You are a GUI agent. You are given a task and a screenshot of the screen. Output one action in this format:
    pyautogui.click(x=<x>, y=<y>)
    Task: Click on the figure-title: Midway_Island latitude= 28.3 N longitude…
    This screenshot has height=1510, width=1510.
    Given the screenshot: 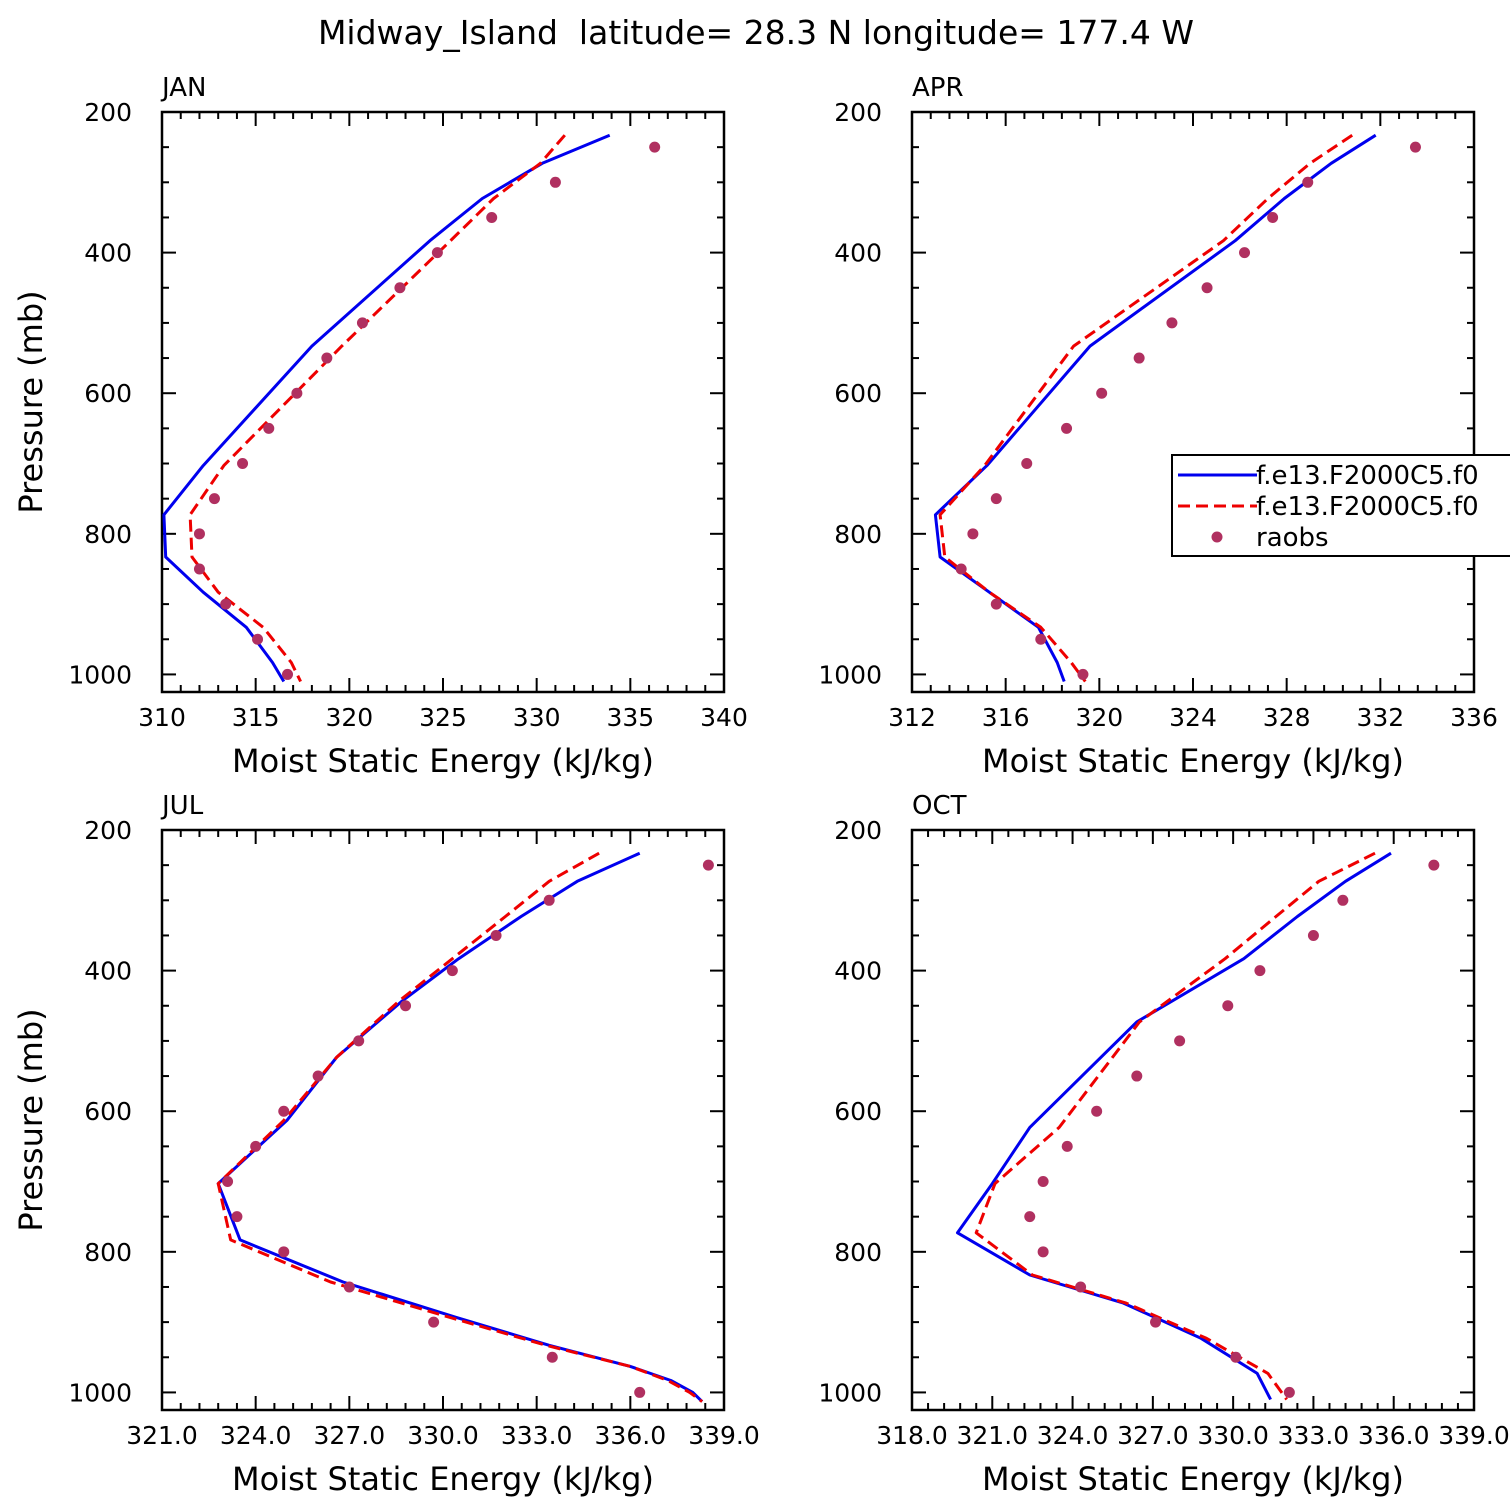 What is the action you would take?
    pyautogui.click(x=756, y=32)
    